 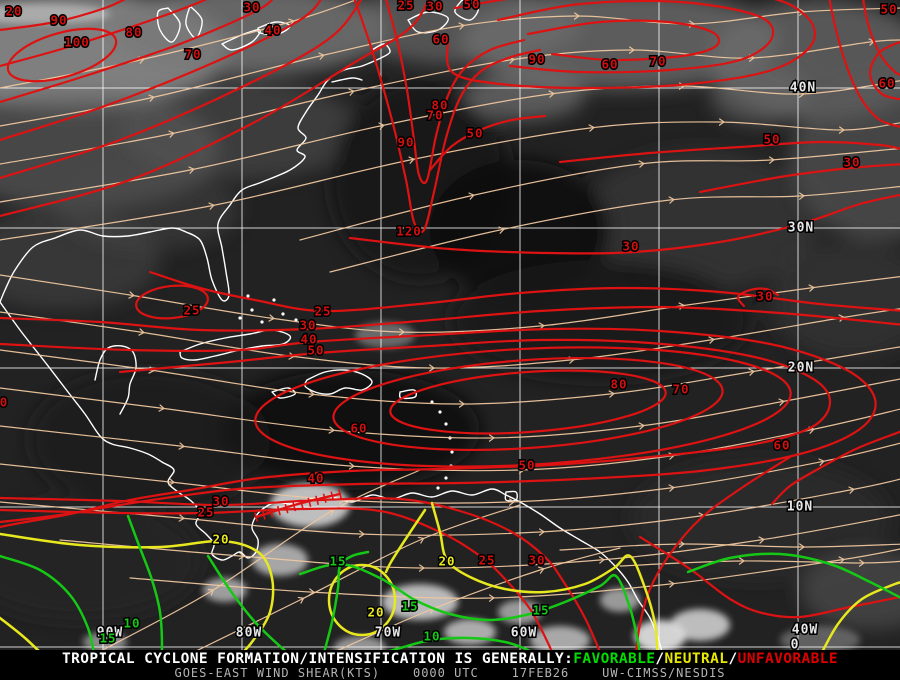 What do you see at coordinates (788, 658) in the screenshot?
I see `legend-segment-unfavorable: UNFAVORABLE` at bounding box center [788, 658].